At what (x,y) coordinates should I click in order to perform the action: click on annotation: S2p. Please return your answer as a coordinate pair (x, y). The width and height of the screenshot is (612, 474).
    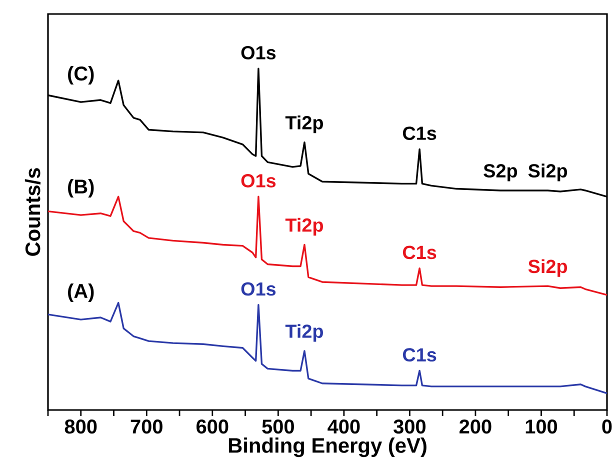
    Looking at the image, I should click on (501, 173).